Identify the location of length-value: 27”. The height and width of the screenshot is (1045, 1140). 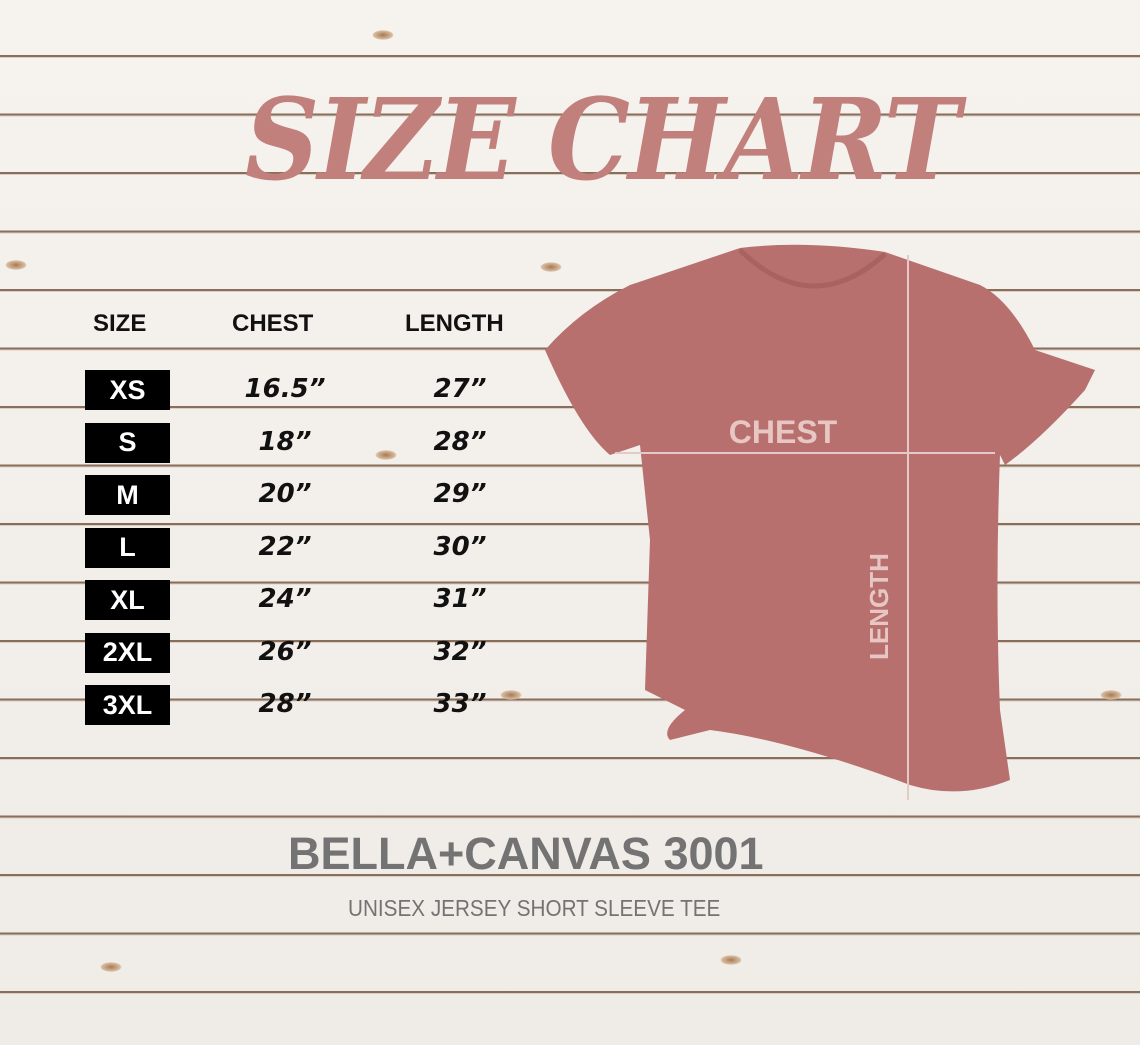
(460, 389).